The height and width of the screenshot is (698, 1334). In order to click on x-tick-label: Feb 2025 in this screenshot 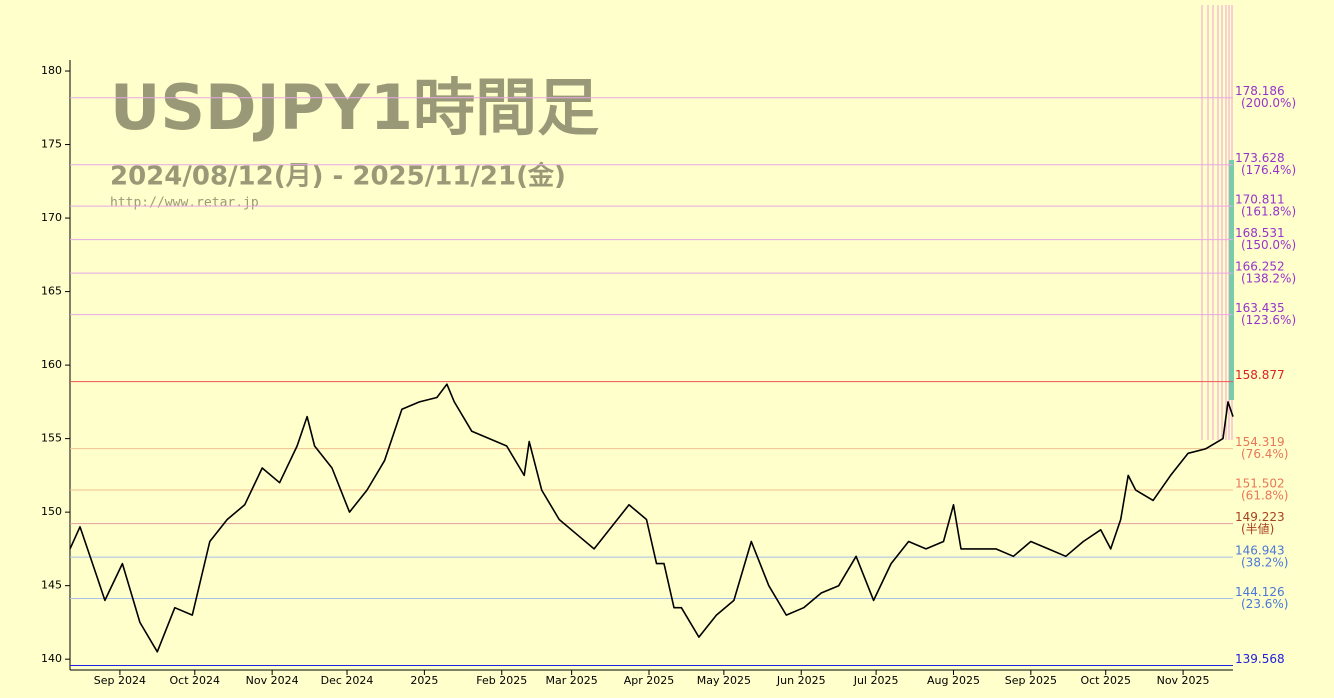, I will do `click(501, 680)`.